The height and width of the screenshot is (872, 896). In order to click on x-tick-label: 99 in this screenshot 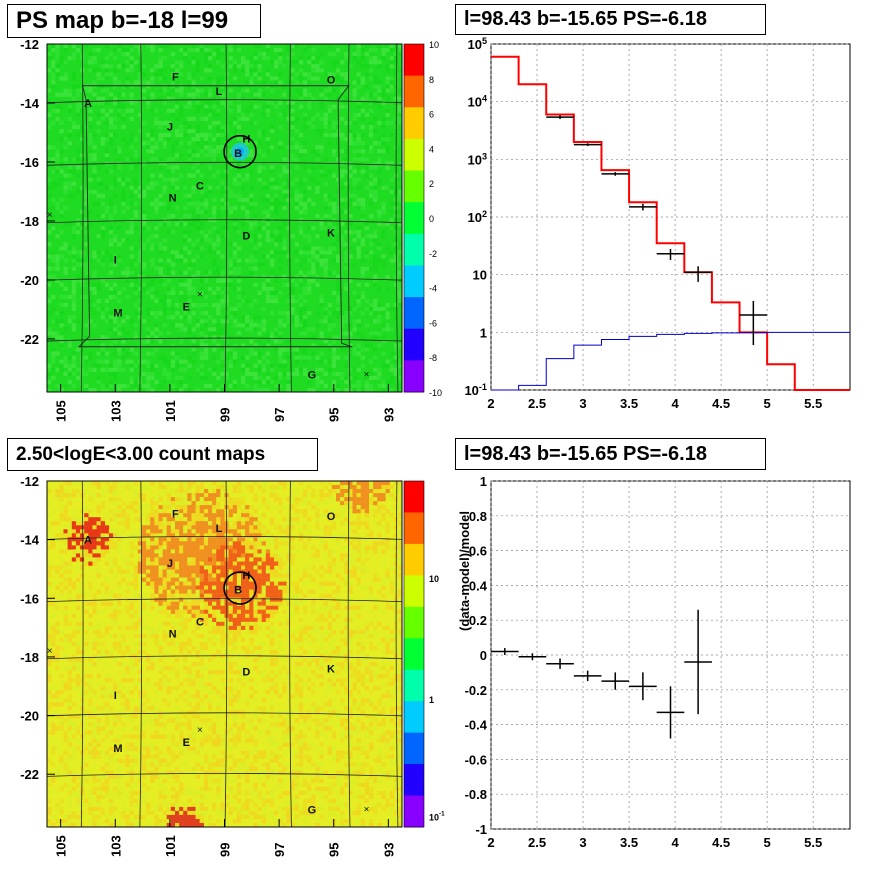, I will do `click(225, 415)`.